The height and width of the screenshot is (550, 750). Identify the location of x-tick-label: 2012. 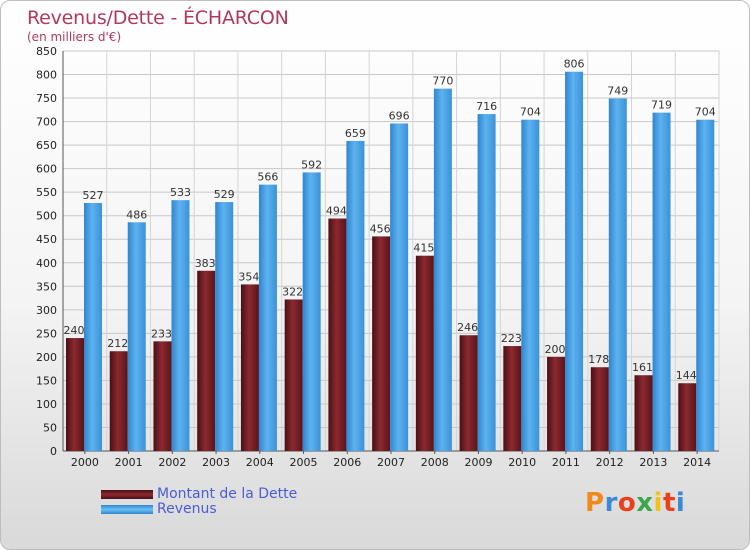
(610, 462).